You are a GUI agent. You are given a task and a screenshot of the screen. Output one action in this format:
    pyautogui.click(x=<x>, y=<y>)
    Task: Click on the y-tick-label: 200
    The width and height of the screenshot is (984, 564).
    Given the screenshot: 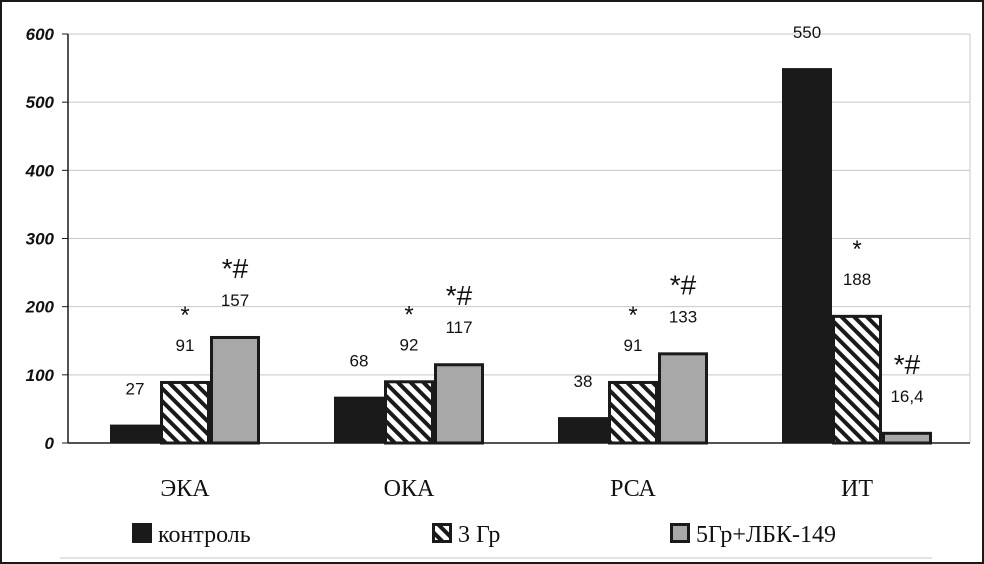 What is the action you would take?
    pyautogui.click(x=40, y=307)
    